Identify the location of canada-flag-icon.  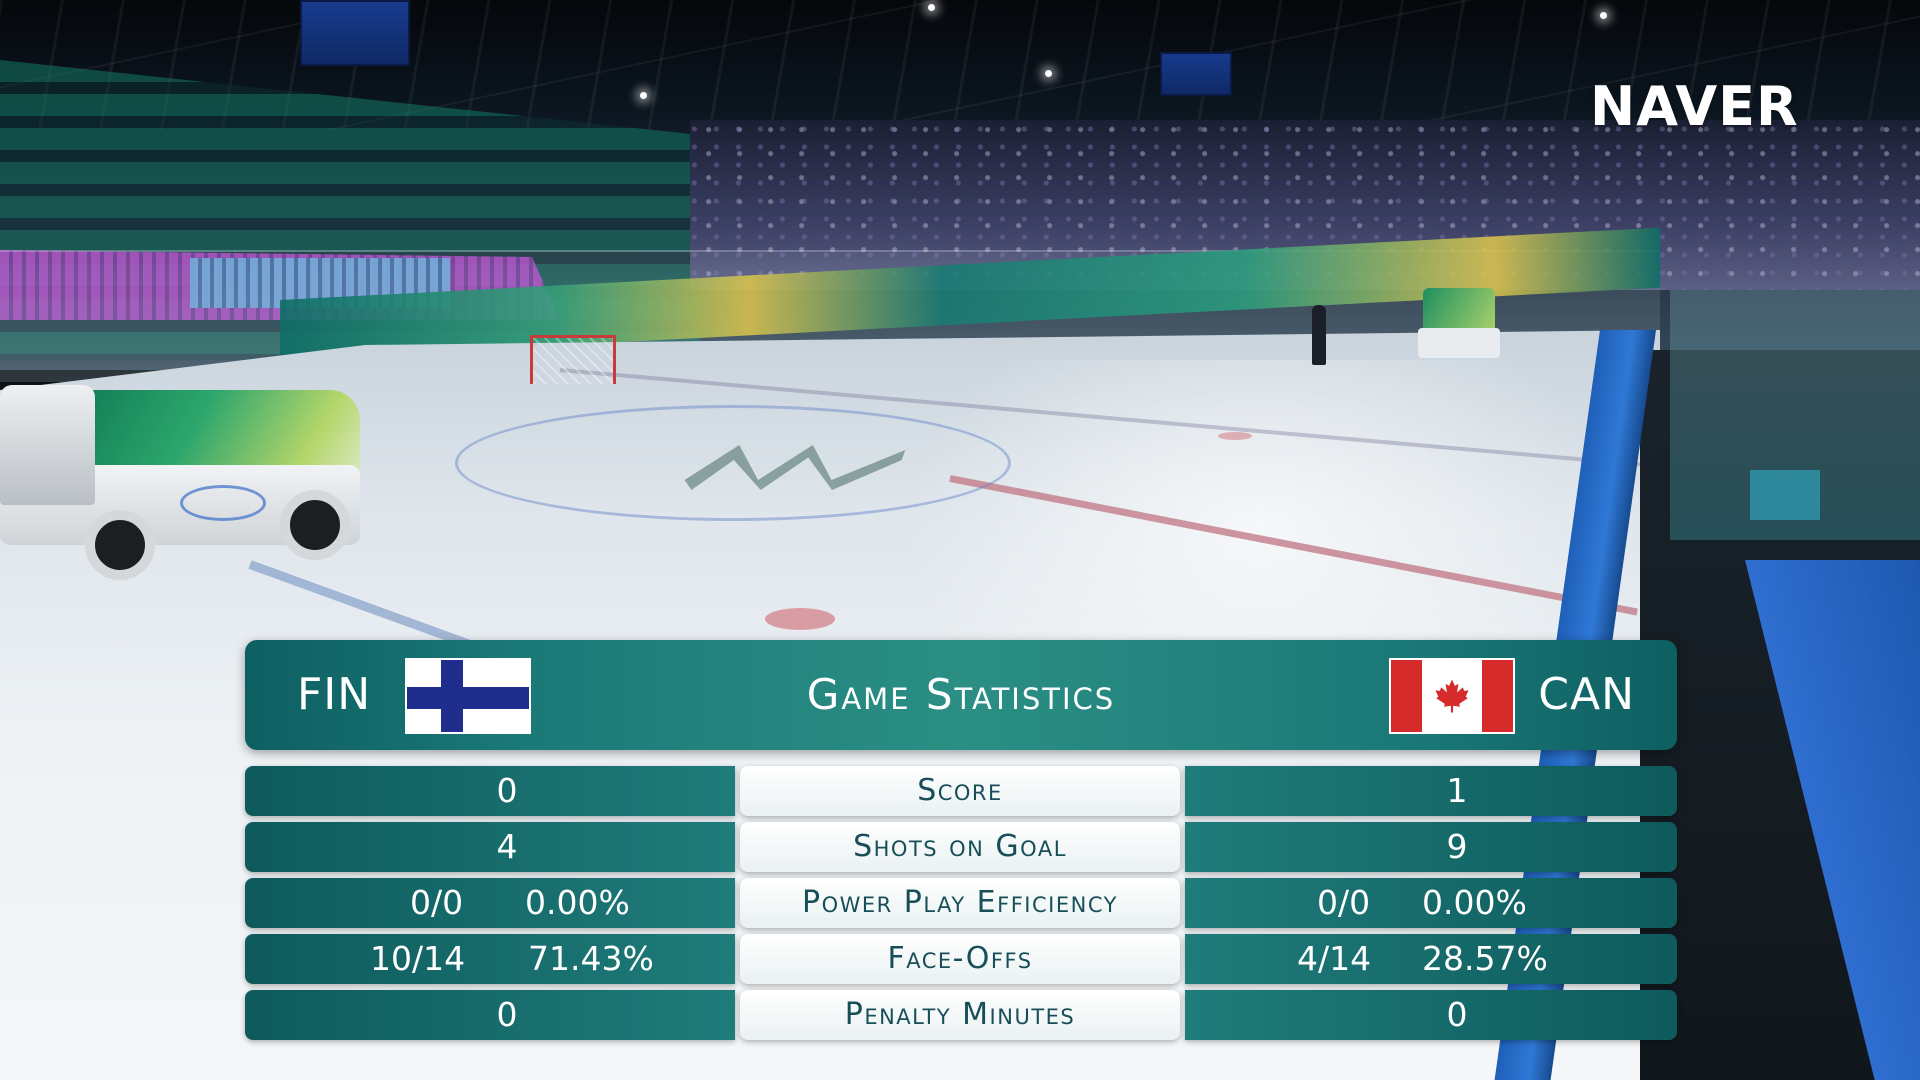
(1452, 696).